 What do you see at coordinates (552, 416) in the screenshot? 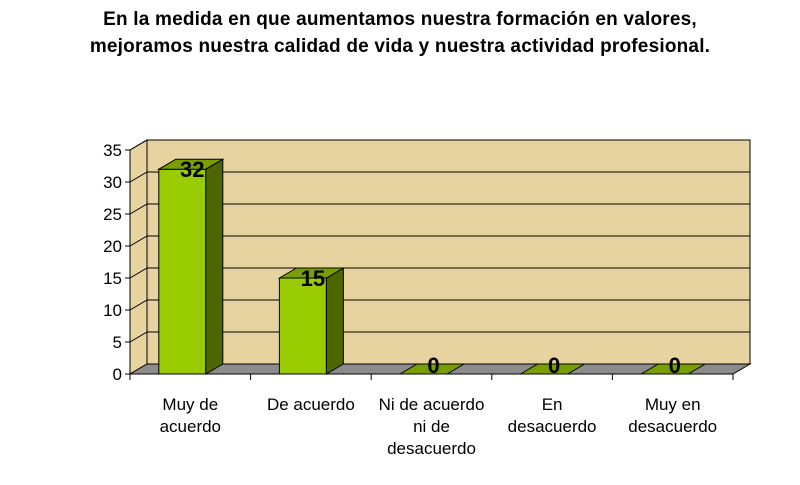
I see `x-tick-label: En desacuerdo` at bounding box center [552, 416].